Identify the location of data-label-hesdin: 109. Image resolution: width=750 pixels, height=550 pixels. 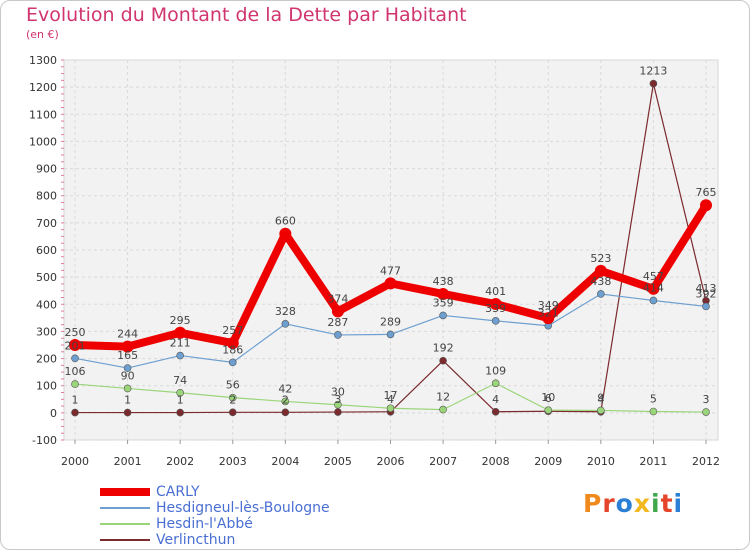
(495, 370).